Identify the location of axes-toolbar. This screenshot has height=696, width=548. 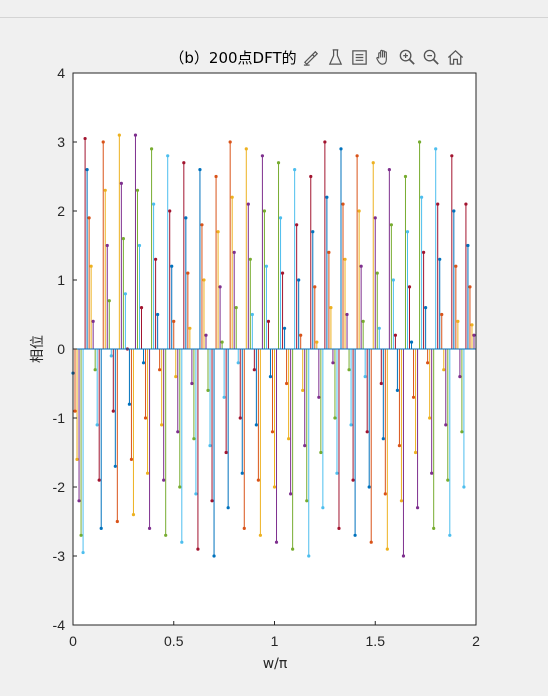
(383, 57).